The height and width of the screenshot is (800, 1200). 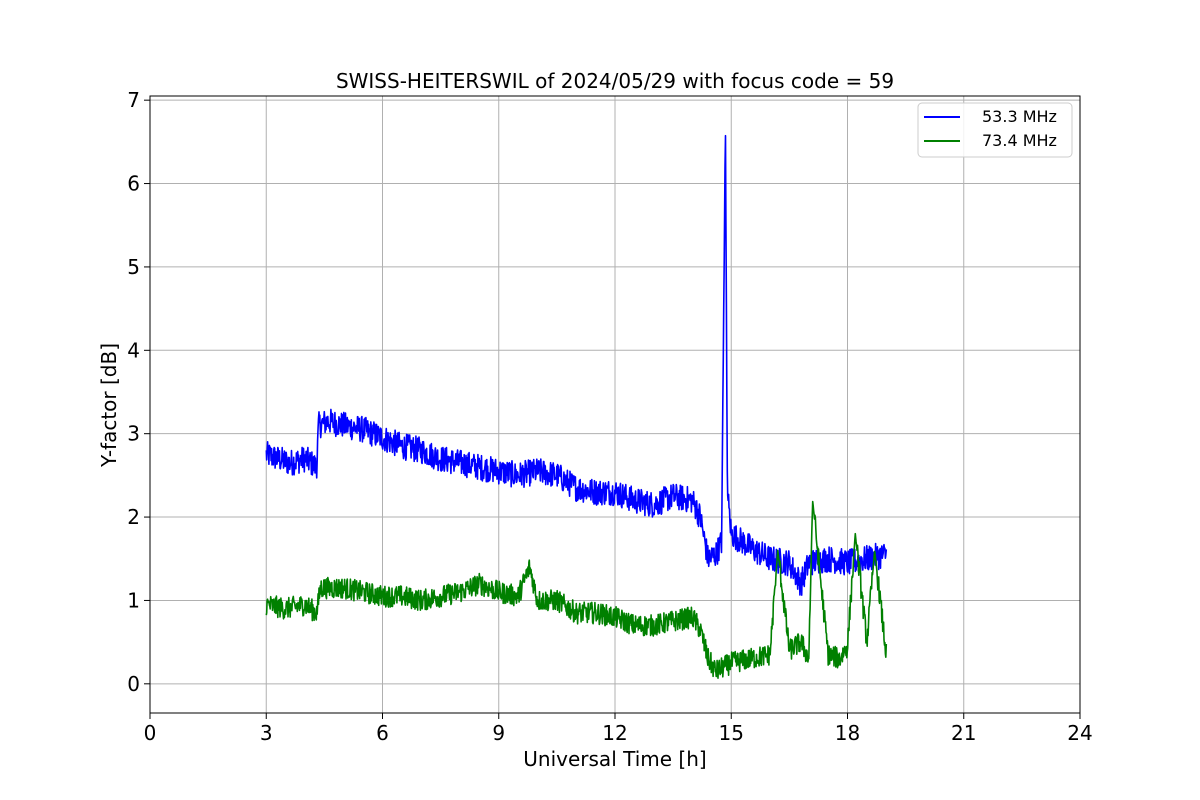 I want to click on y-tick-label: 6, so click(x=133, y=184).